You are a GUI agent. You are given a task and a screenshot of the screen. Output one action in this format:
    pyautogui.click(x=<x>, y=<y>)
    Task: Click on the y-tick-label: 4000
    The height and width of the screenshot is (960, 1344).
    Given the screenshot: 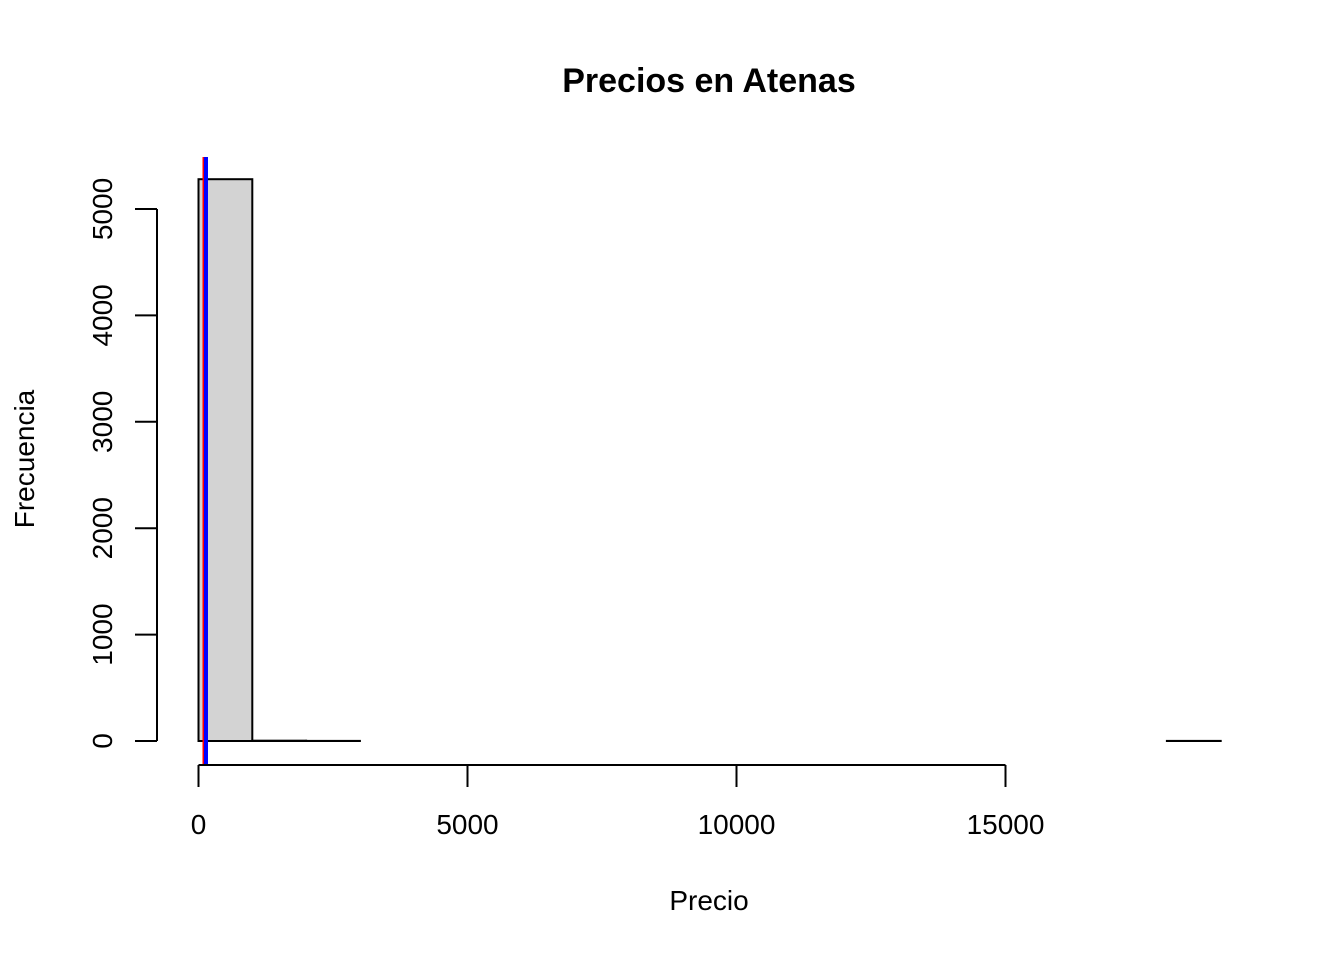 What is the action you would take?
    pyautogui.click(x=102, y=315)
    